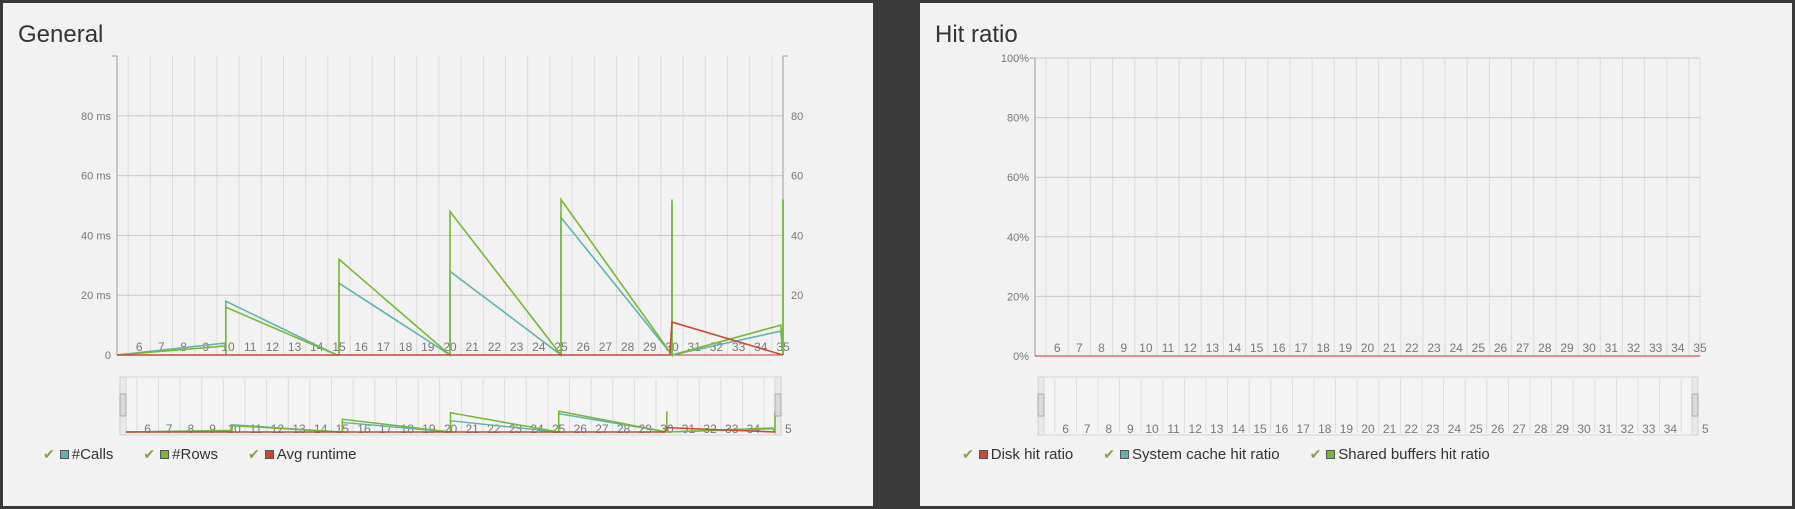  What do you see at coordinates (495, 347) in the screenshot?
I see `x-tick-label: 22` at bounding box center [495, 347].